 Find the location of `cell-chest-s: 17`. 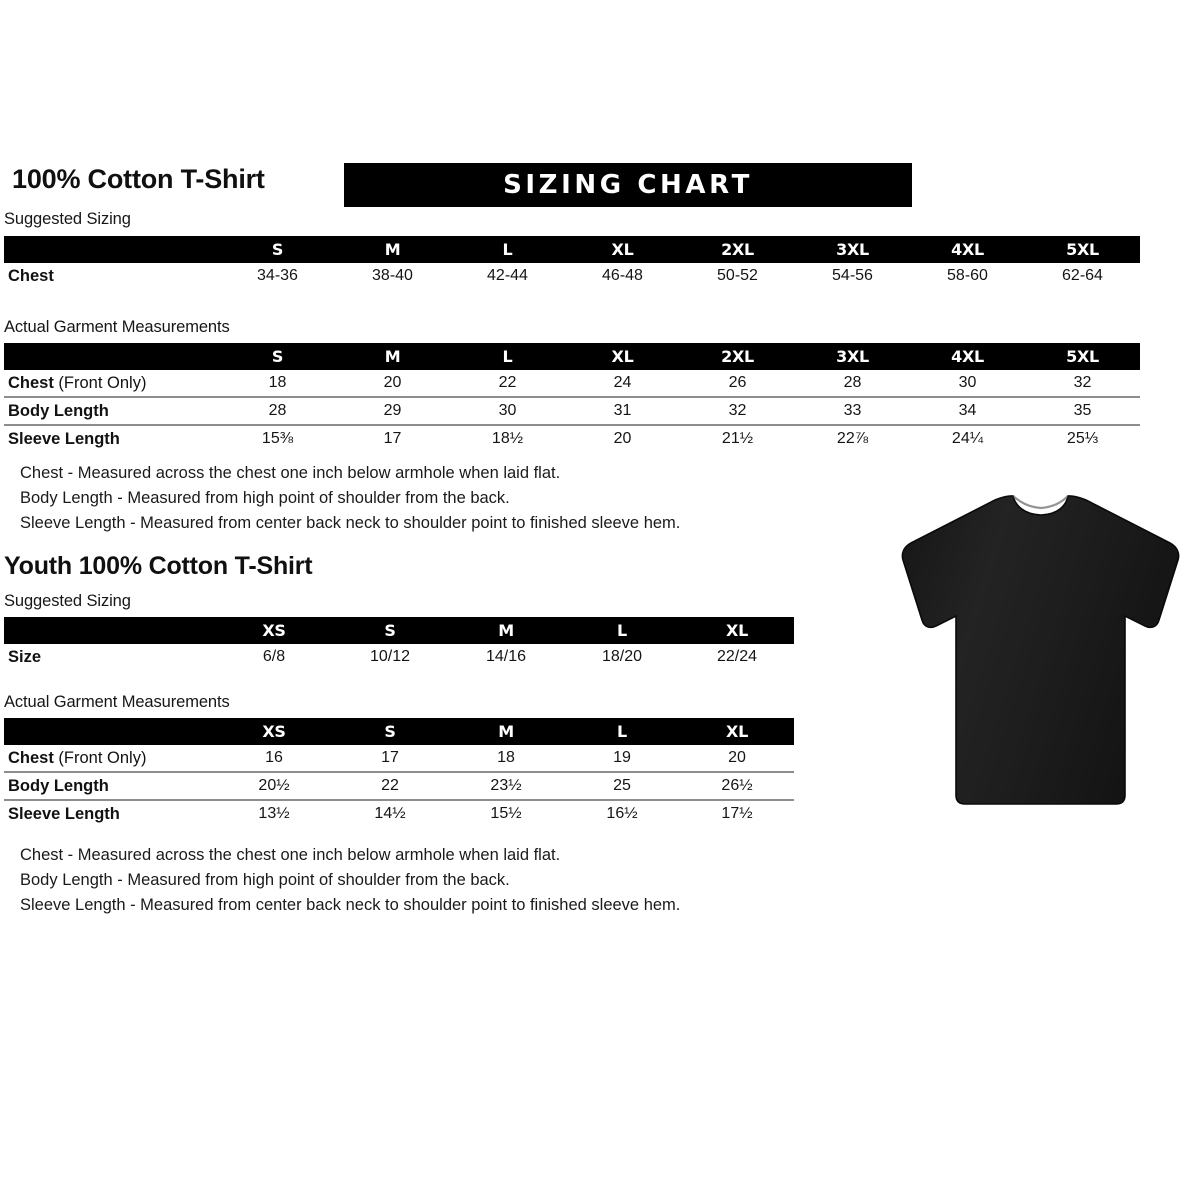

cell-chest-s: 17 is located at coordinates (390, 757).